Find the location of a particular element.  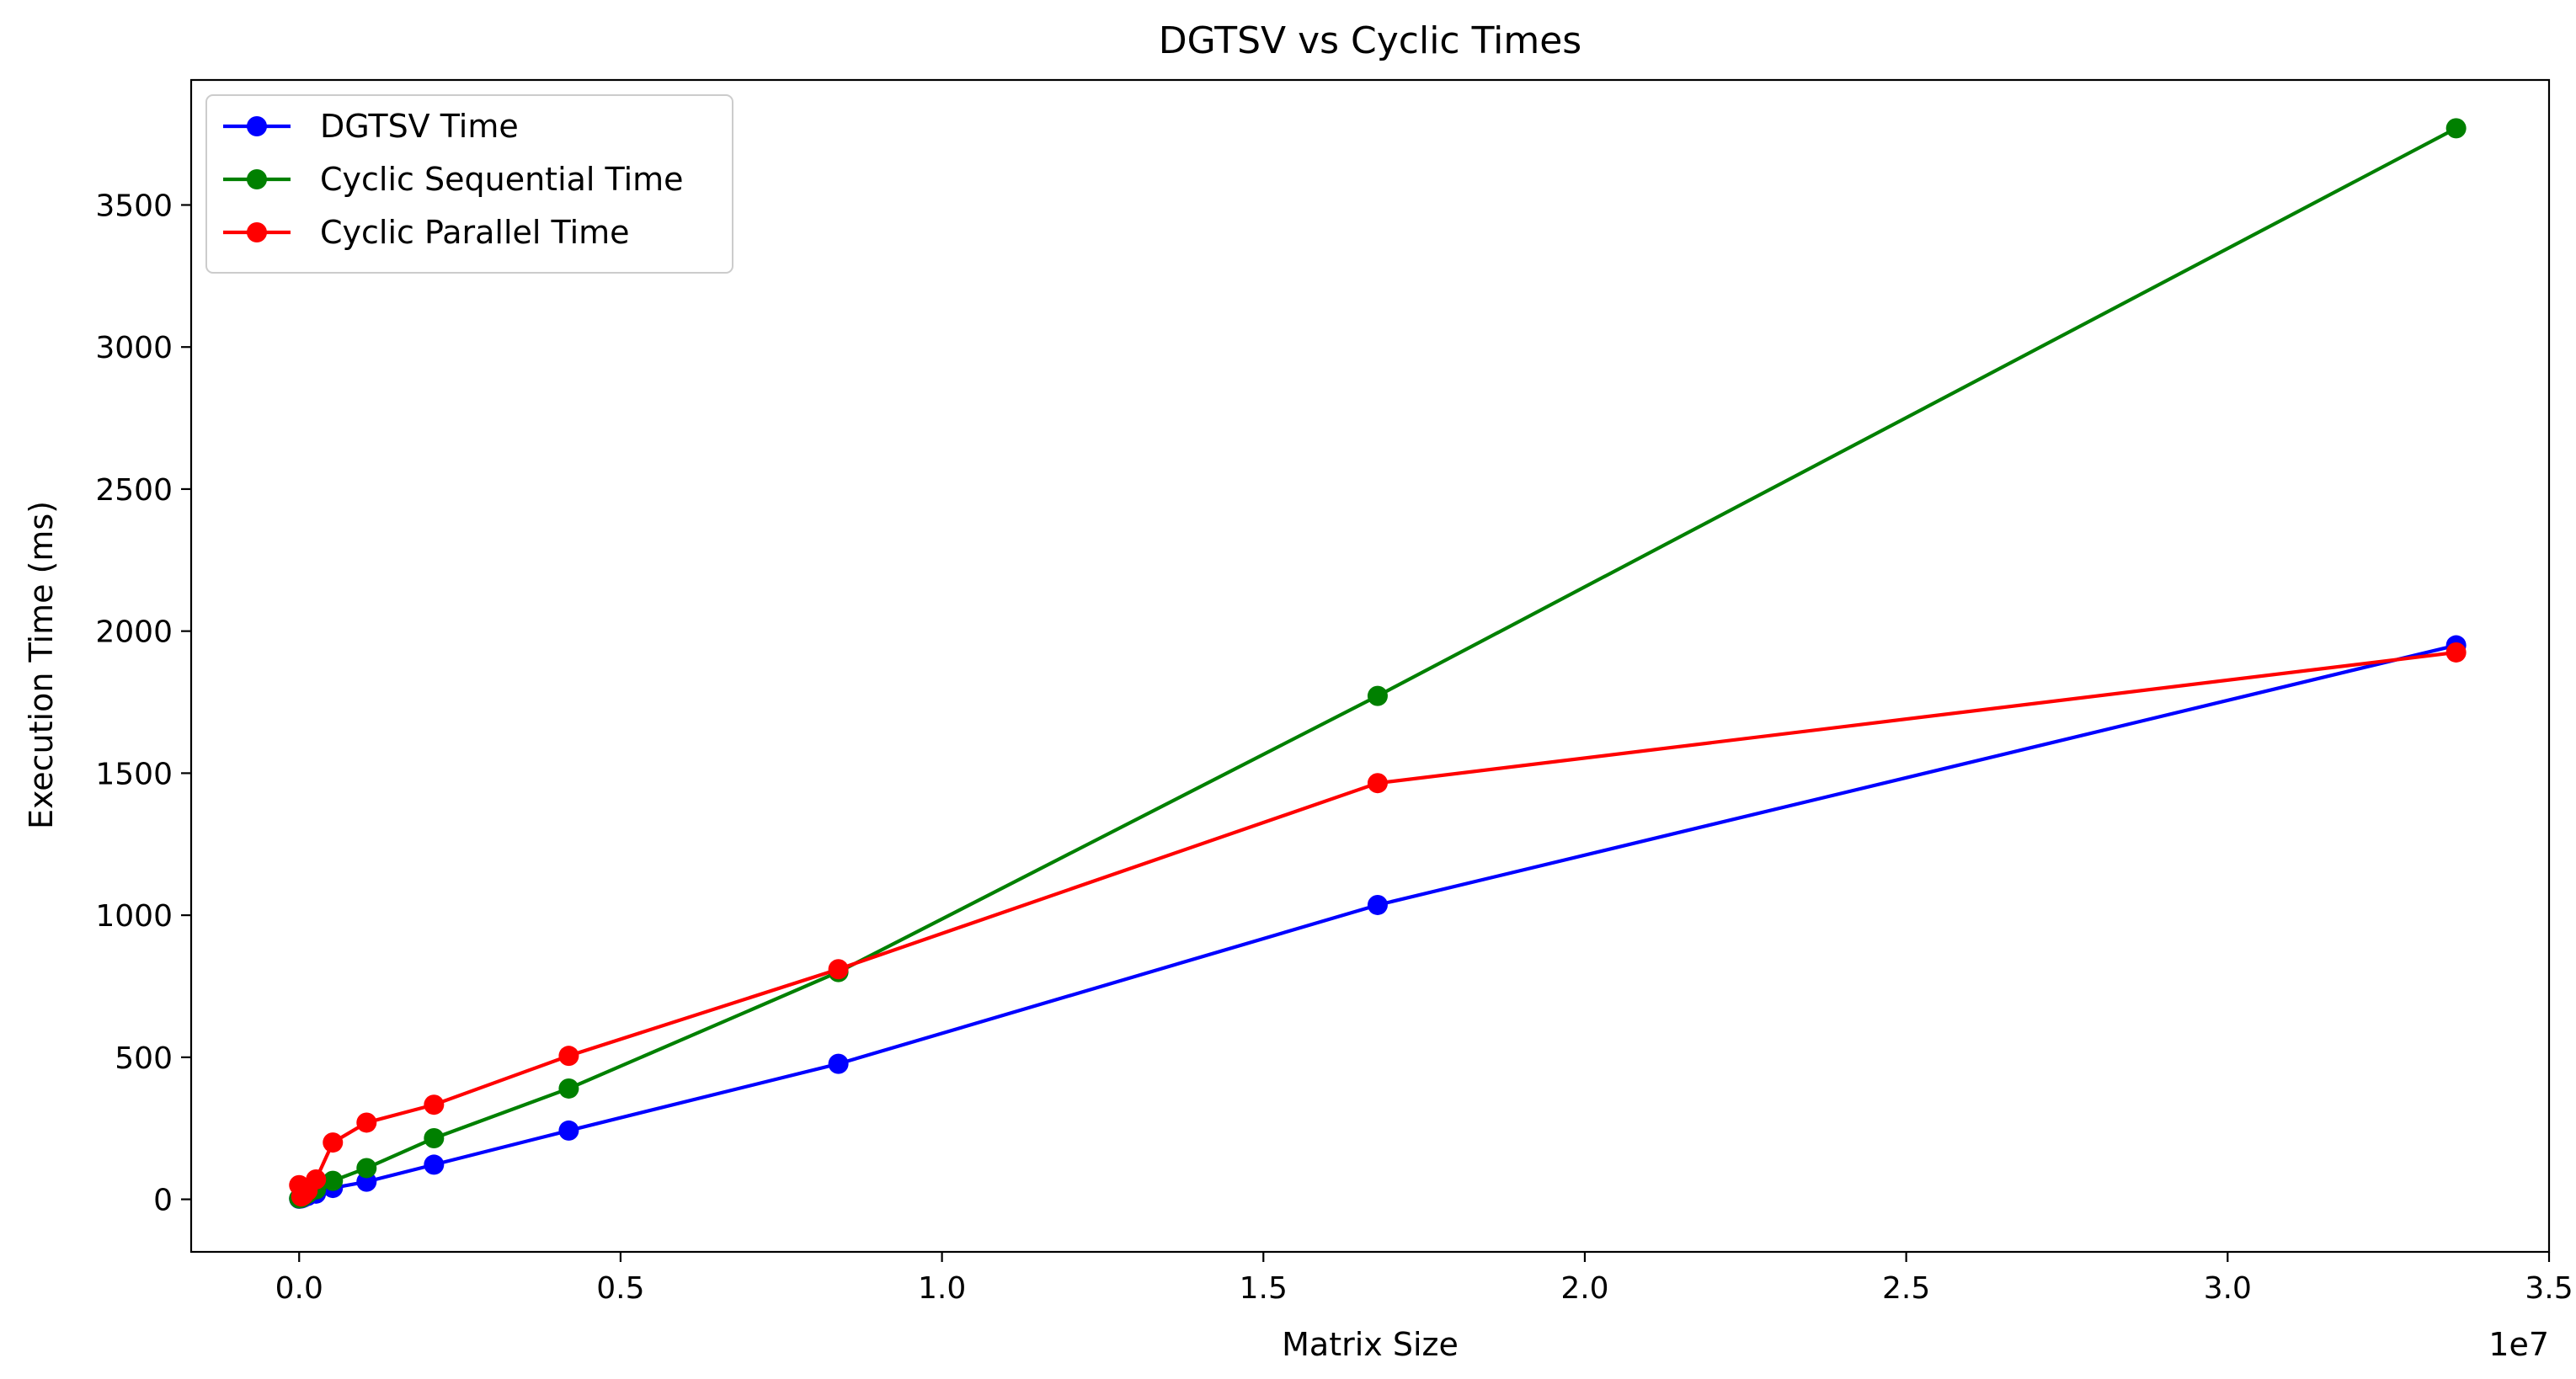

x-axis-label: Matrix Size is located at coordinates (1370, 1344).